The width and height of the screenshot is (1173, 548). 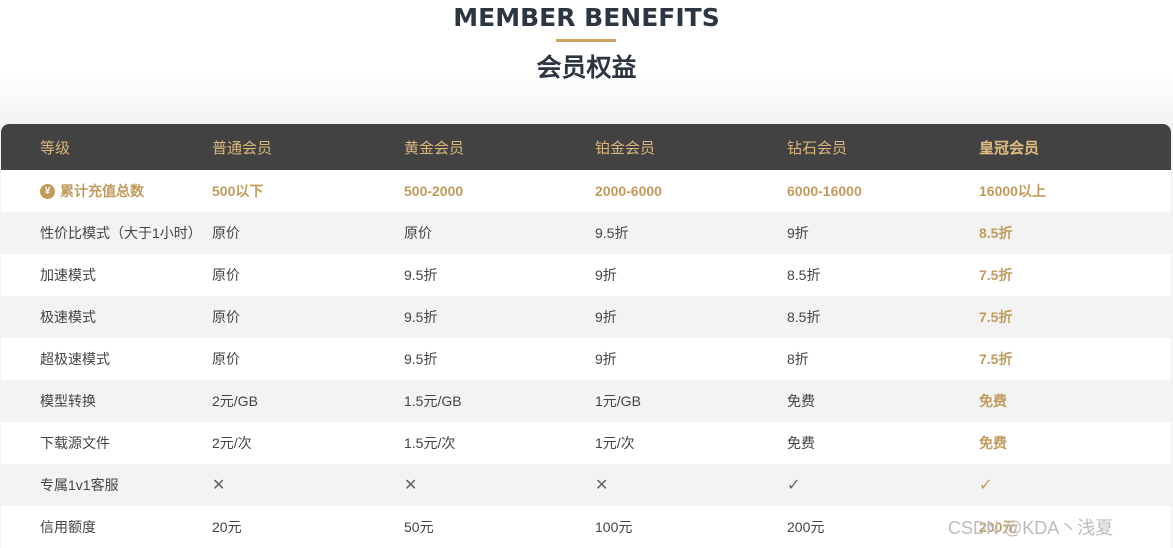 I want to click on table-cell: 1.5元/次, so click(x=430, y=443).